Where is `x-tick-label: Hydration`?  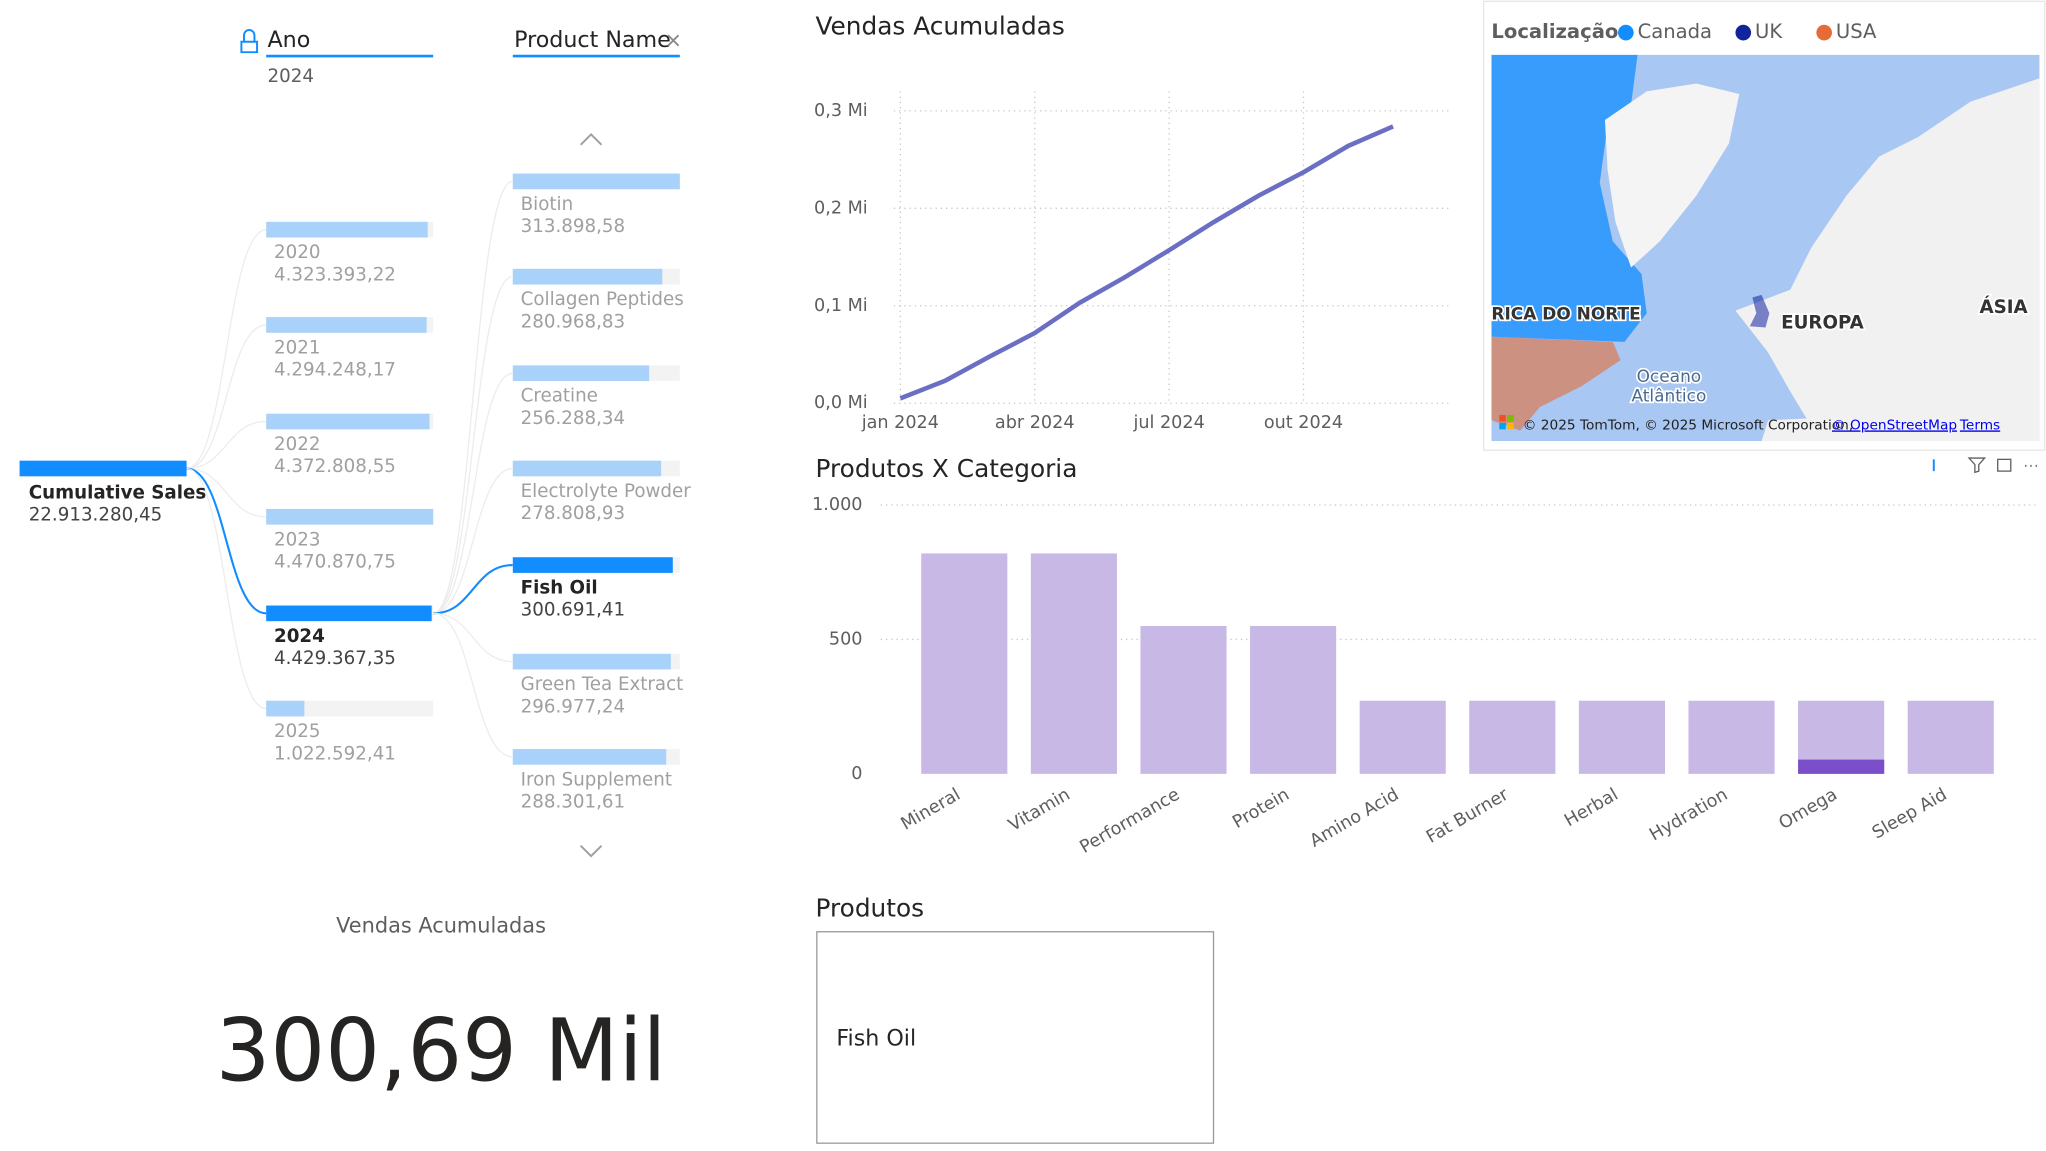
x-tick-label: Hydration is located at coordinates (1688, 815).